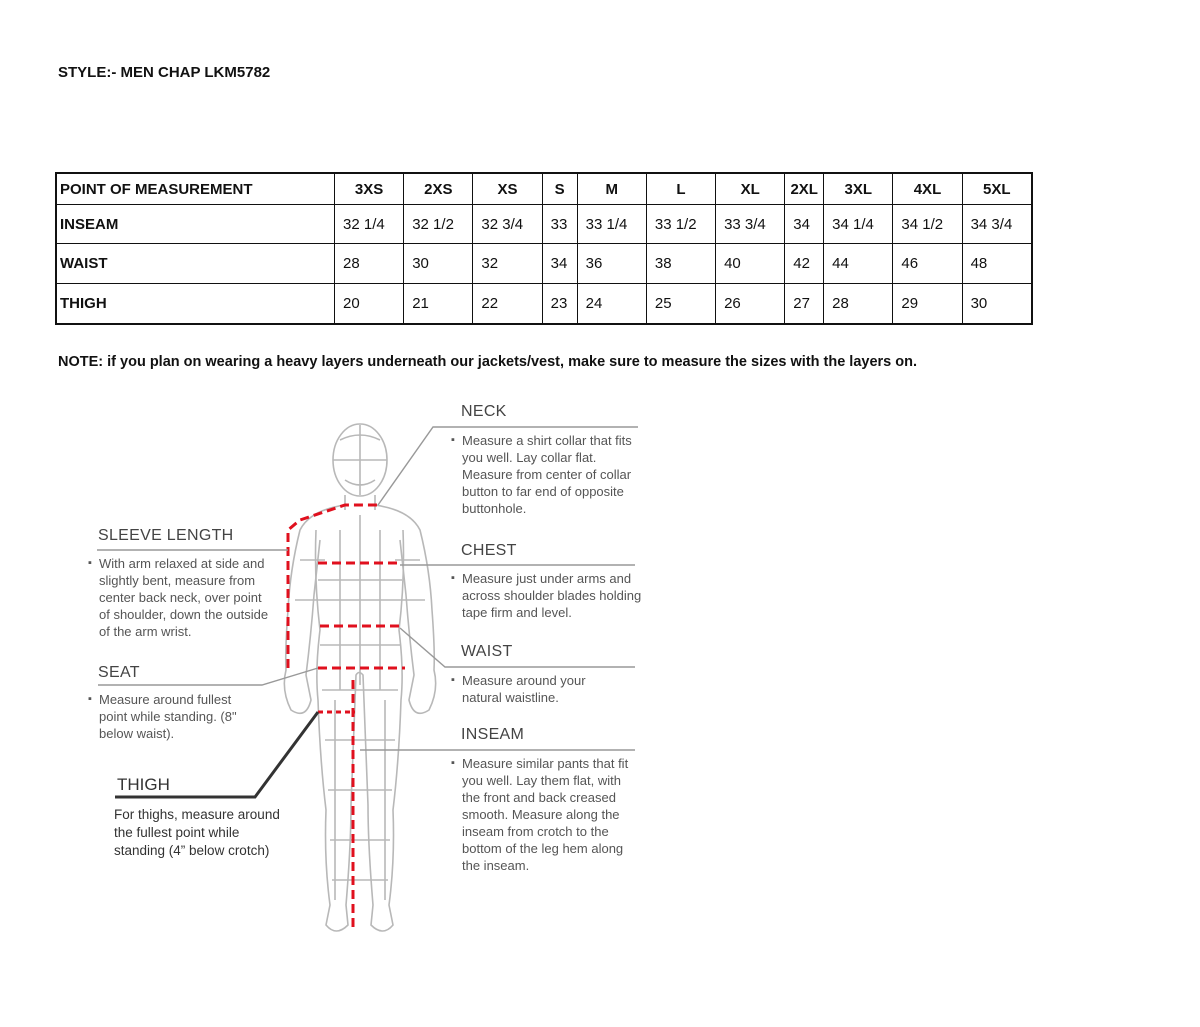  Describe the element at coordinates (195, 263) in the screenshot. I see `row-label: WAIST` at that location.